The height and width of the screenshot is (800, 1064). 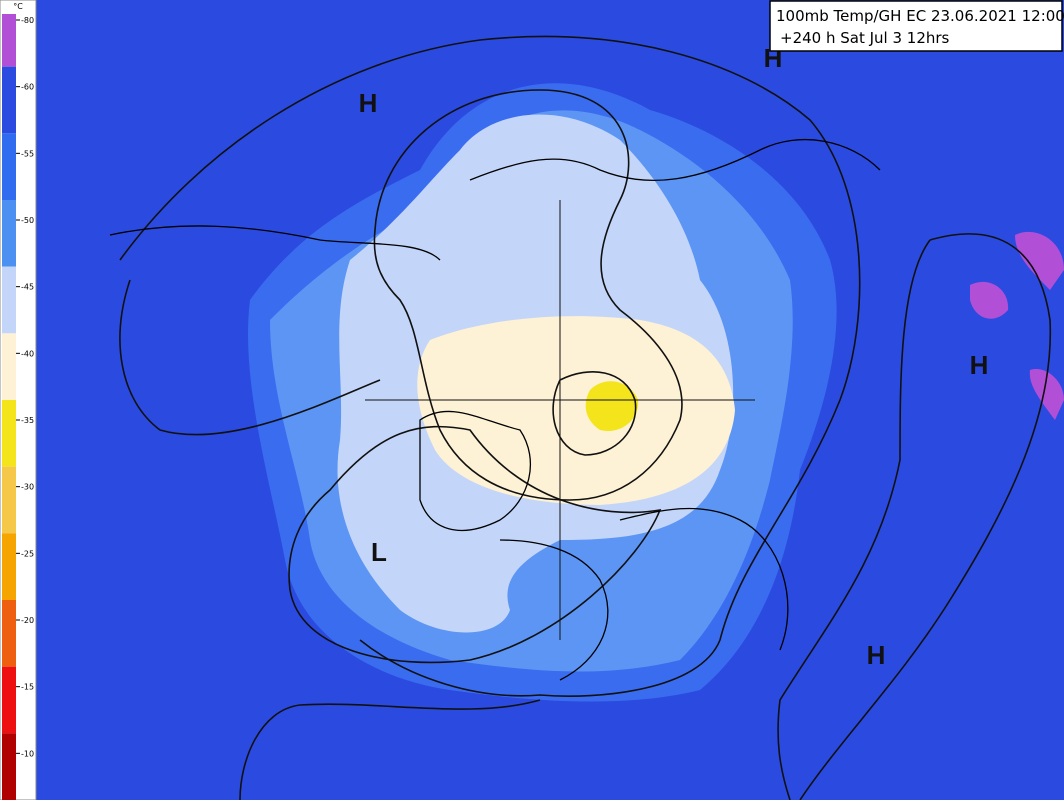 I want to click on legend-label: -55, so click(x=27, y=153).